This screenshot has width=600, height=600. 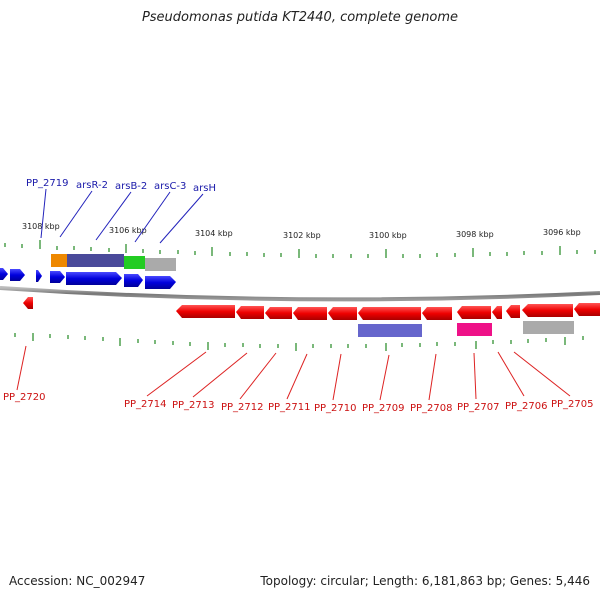 What do you see at coordinates (41, 226) in the screenshot?
I see `ruler-label: 3108 kbp` at bounding box center [41, 226].